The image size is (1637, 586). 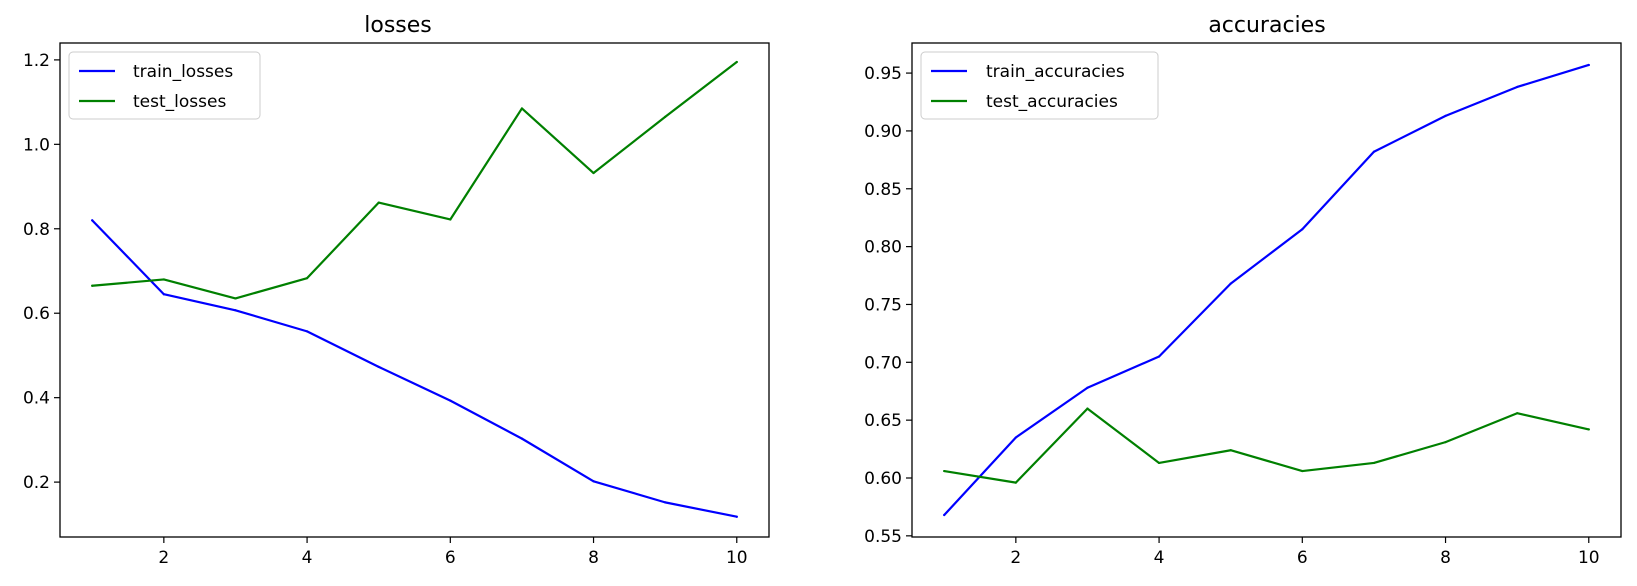 I want to click on losses-y-tick-label-4: 1.0, so click(x=36, y=145).